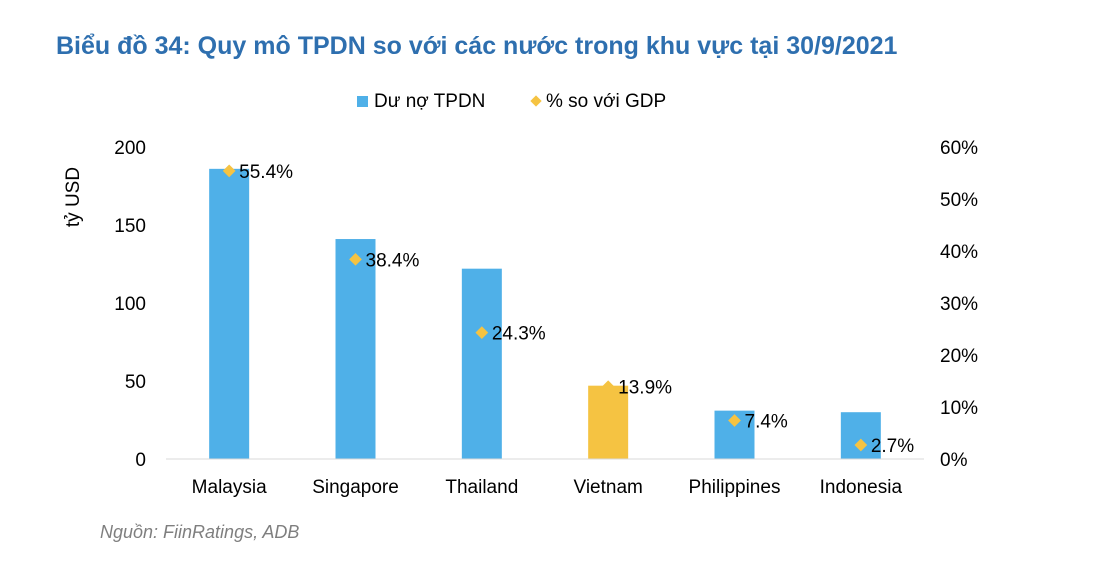 This screenshot has width=1104, height=568. What do you see at coordinates (229, 313) in the screenshot?
I see `bar-malaysia` at bounding box center [229, 313].